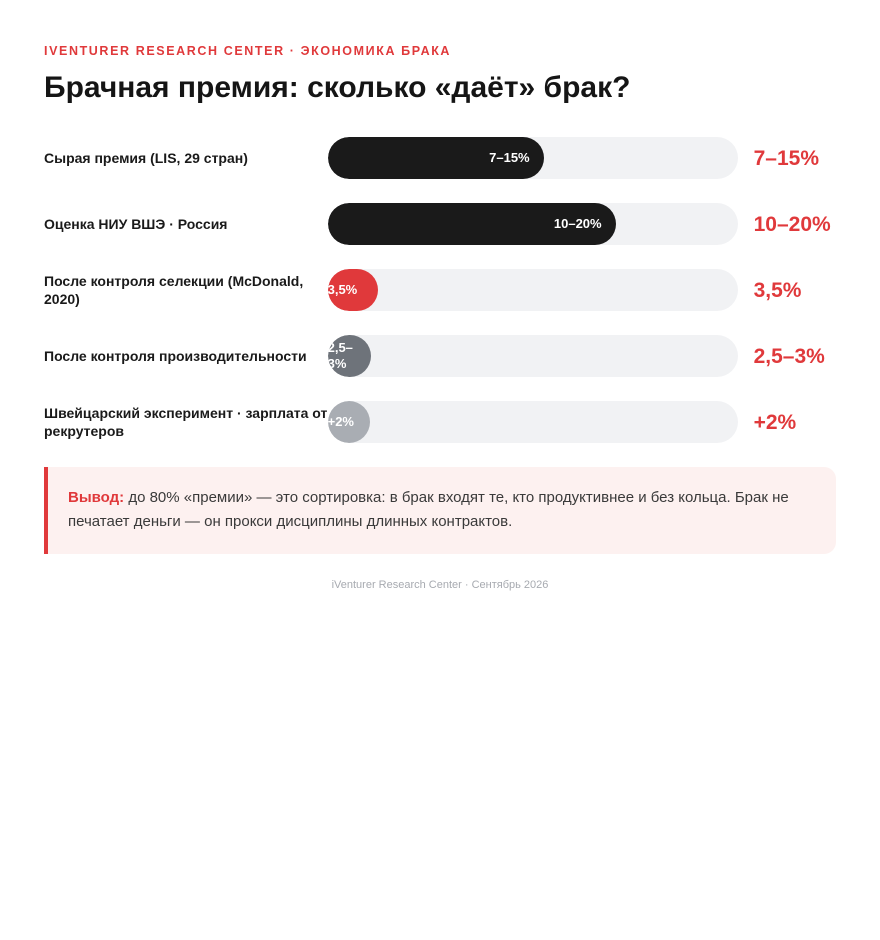 The width and height of the screenshot is (880, 940). I want to click on bar-value-label: 10–20%, so click(792, 224).